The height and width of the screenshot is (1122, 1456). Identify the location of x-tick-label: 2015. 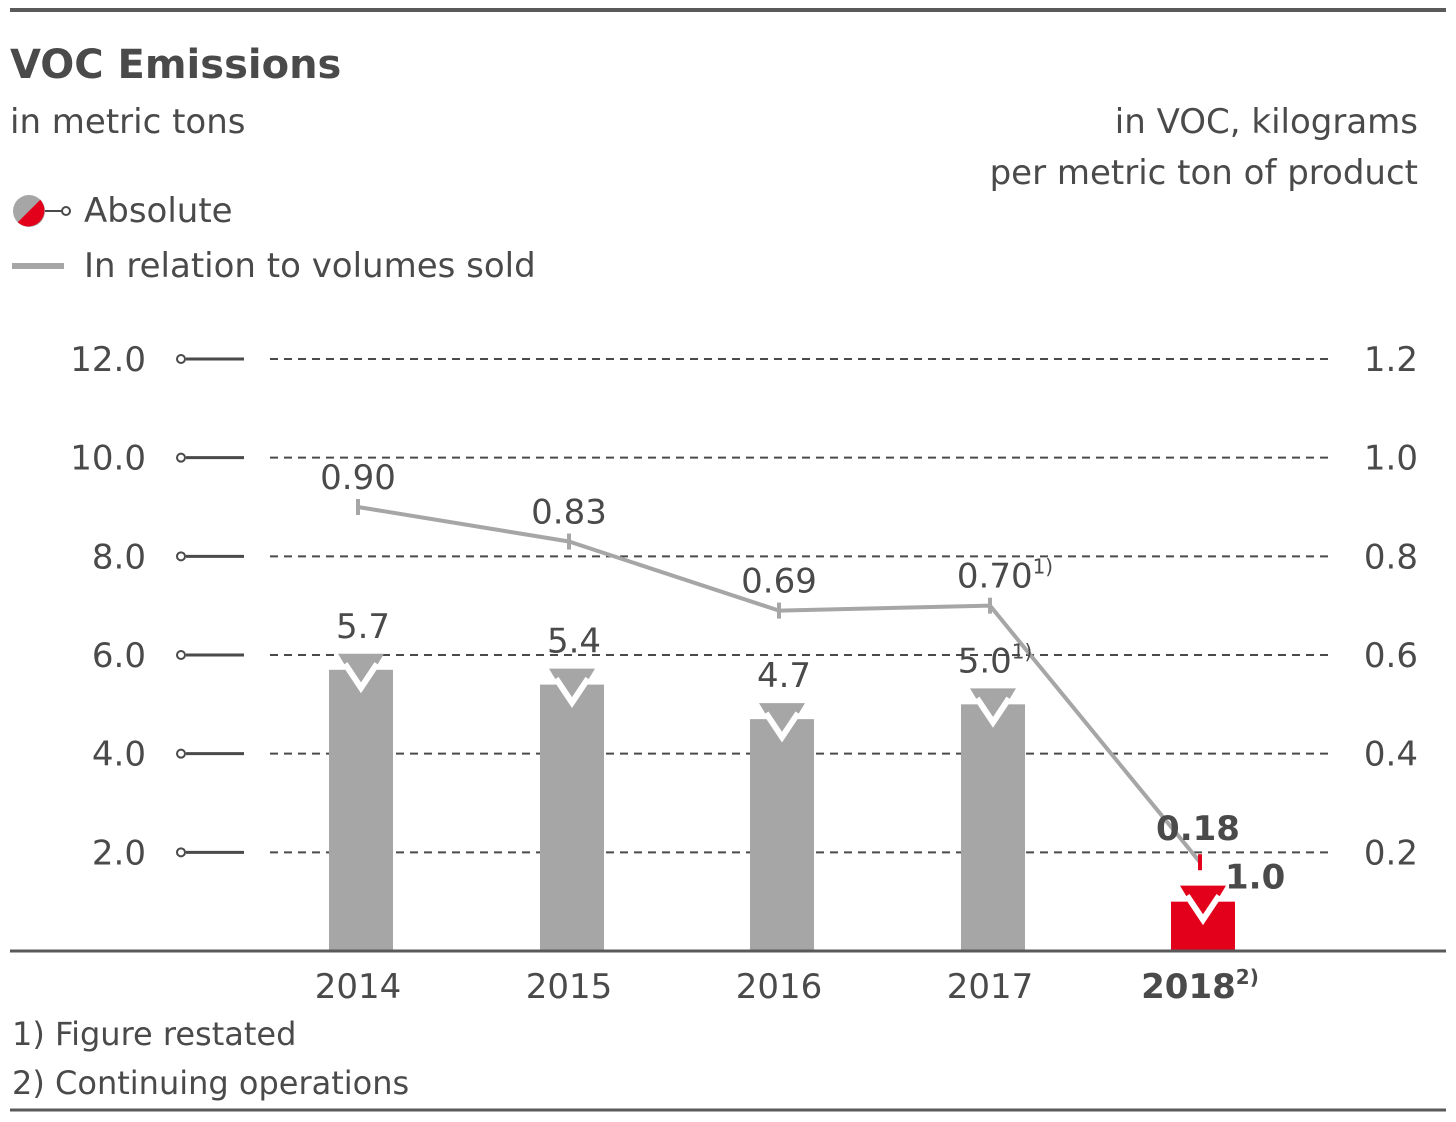
(569, 987).